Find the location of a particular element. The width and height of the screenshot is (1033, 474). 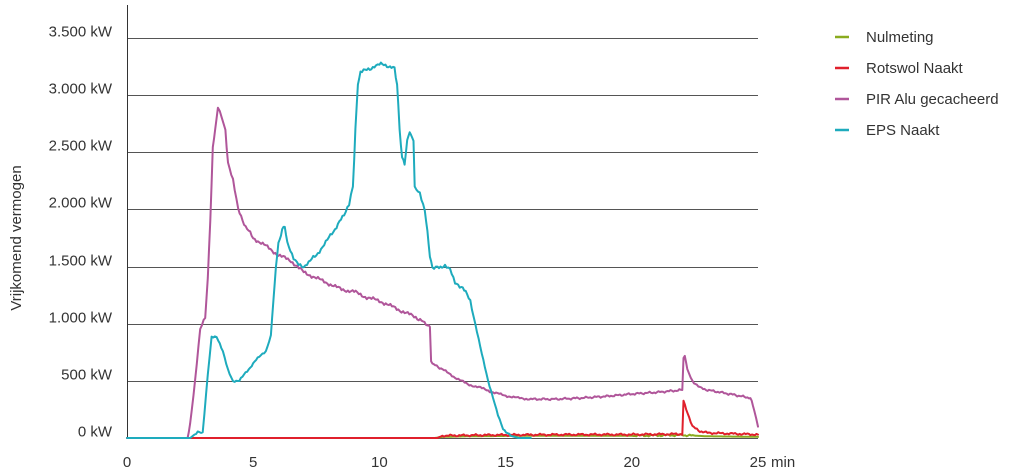

y-tick-label: 3.000 kW is located at coordinates (81, 89).